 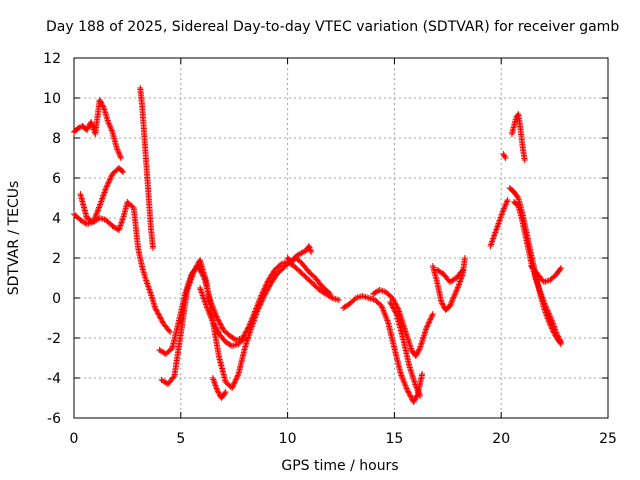 What do you see at coordinates (56, 299) in the screenshot?
I see `y-tick-label: 0` at bounding box center [56, 299].